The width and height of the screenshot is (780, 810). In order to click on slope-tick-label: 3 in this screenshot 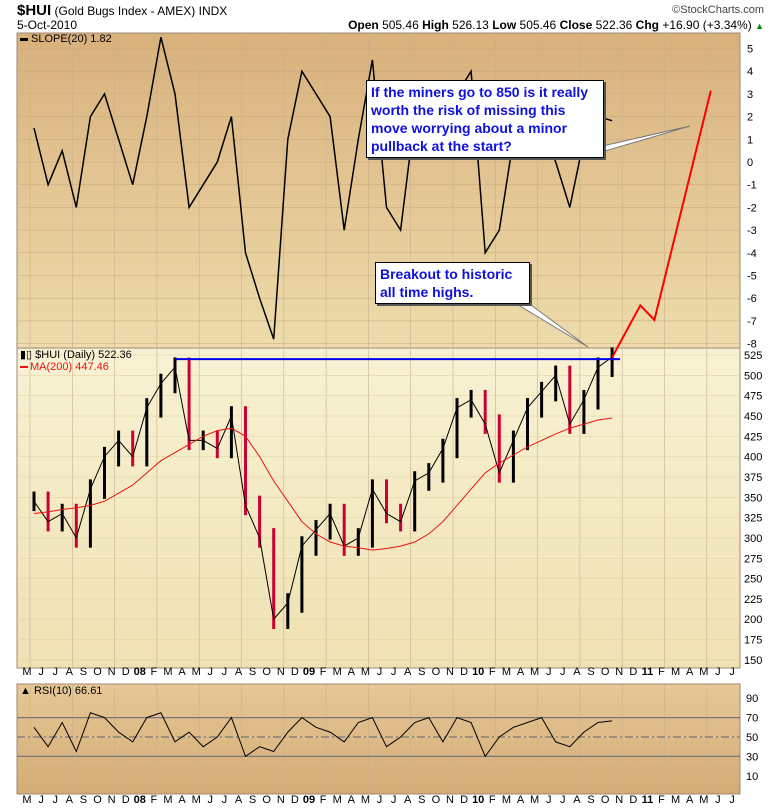, I will do `click(750, 95)`.